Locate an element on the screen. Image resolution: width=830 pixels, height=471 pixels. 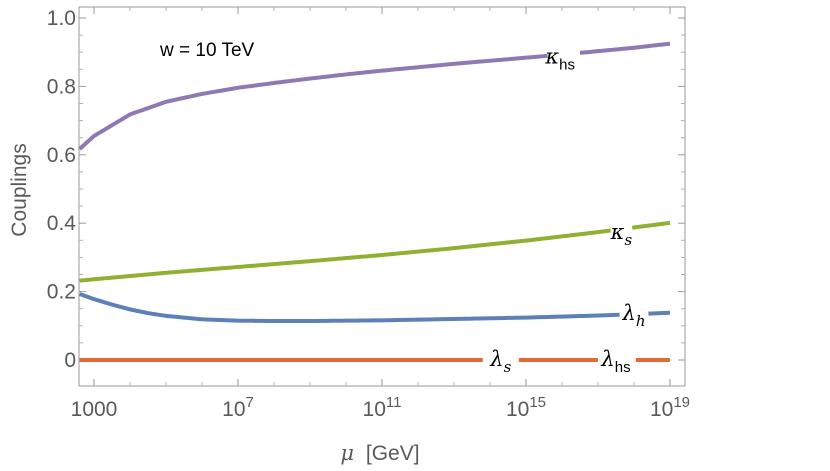
label-subscript: h is located at coordinates (641, 321).